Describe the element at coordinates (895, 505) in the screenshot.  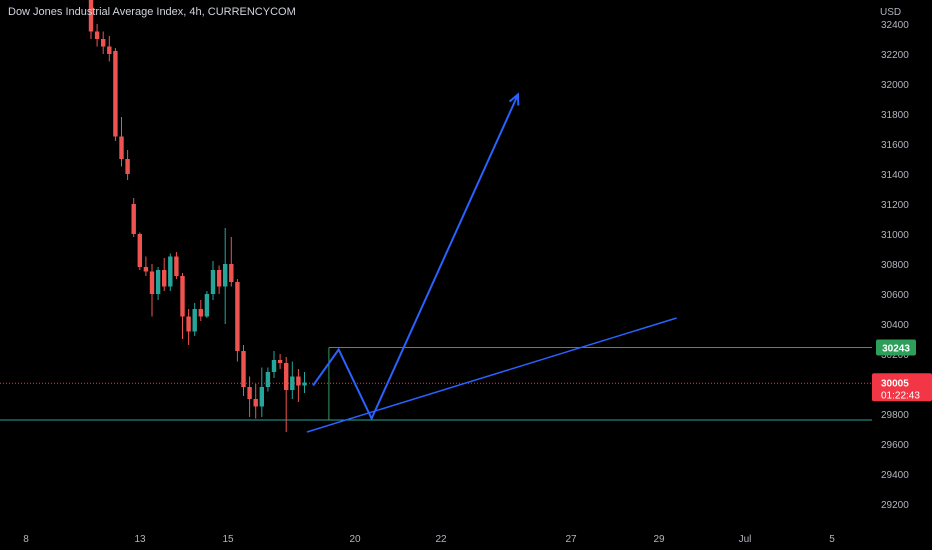
I see `y-tick-label: 29200` at that location.